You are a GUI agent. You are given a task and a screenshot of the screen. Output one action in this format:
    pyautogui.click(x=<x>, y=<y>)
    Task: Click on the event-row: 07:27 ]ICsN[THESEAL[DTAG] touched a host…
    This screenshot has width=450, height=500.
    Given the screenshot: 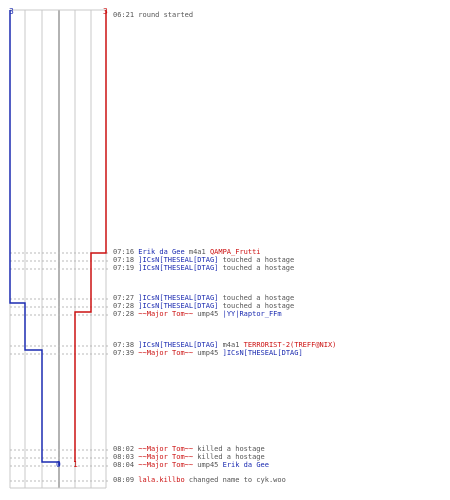 What is the action you would take?
    pyautogui.click(x=203, y=298)
    